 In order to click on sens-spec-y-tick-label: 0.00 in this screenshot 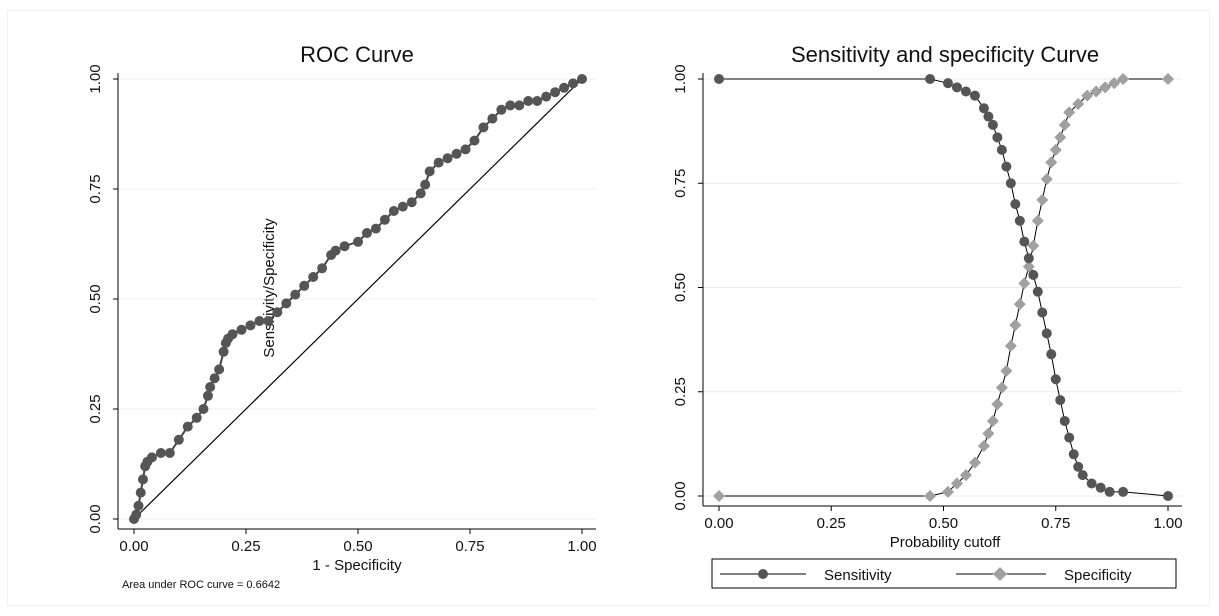, I will do `click(680, 495)`.